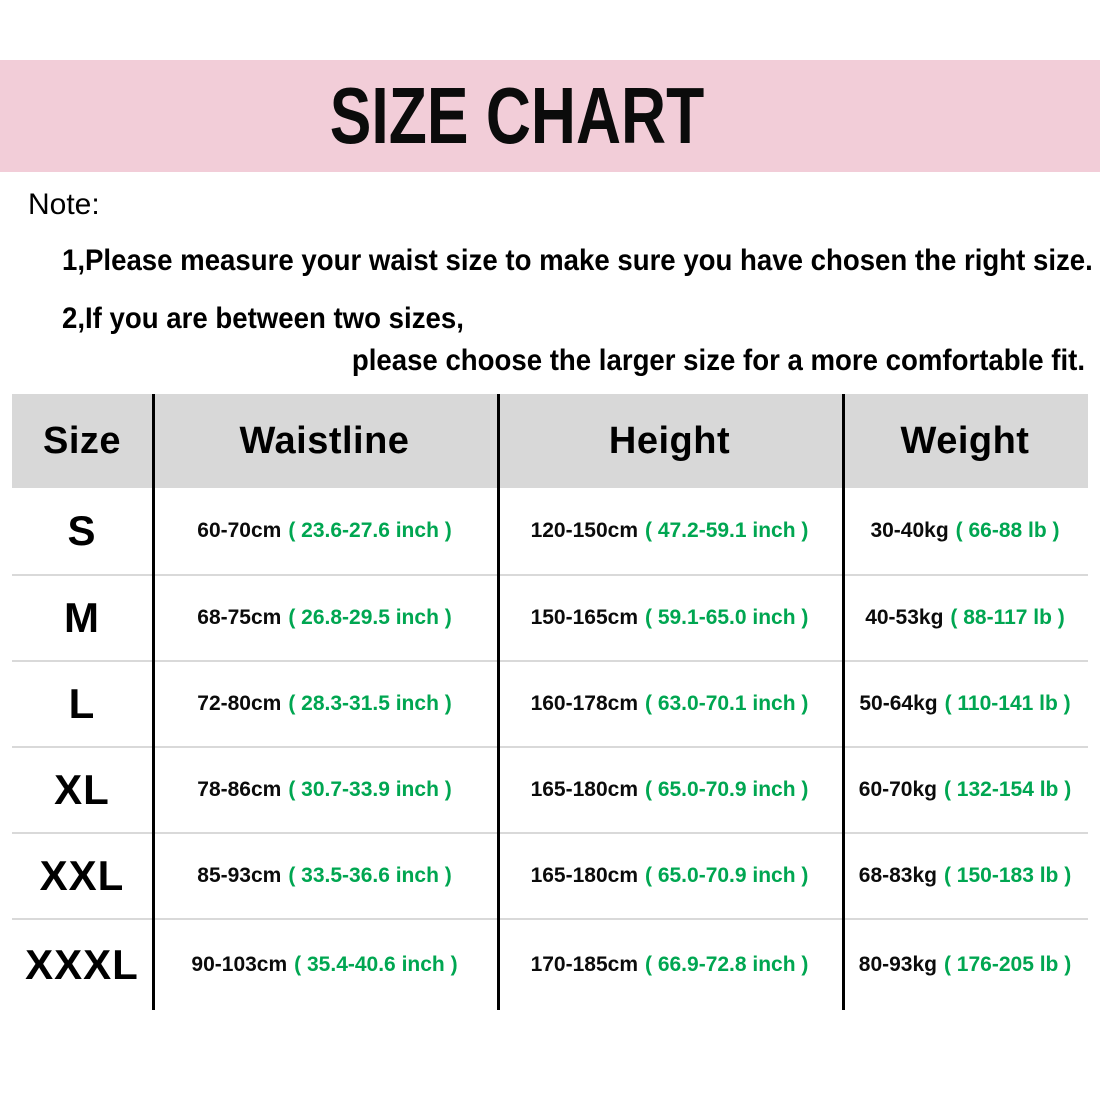 The height and width of the screenshot is (1100, 1100). I want to click on height-imperial-value: ( 66.9-72.8 inch ), so click(727, 964).